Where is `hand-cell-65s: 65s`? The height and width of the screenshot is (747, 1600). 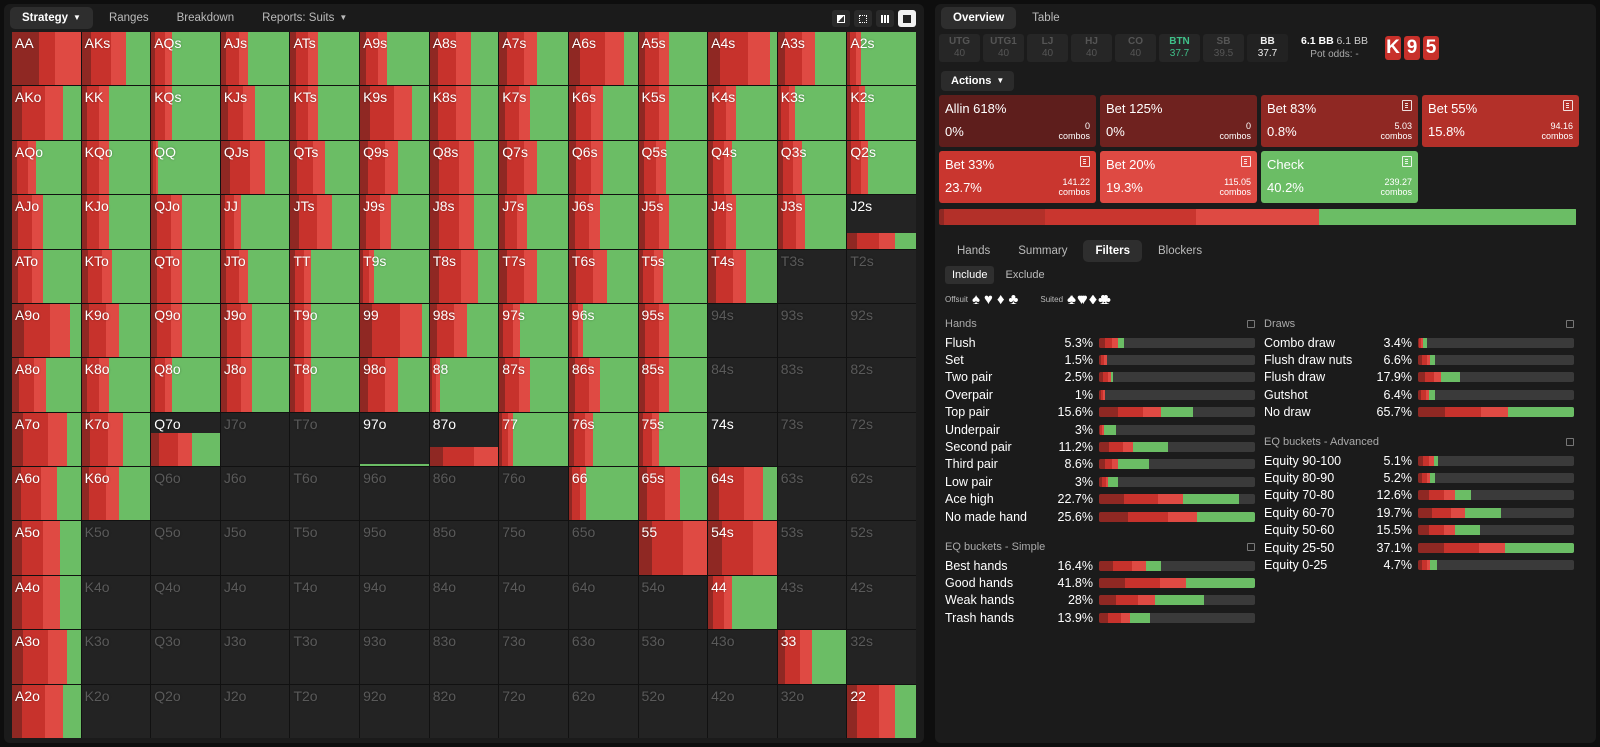
hand-cell-65s: 65s is located at coordinates (673, 494).